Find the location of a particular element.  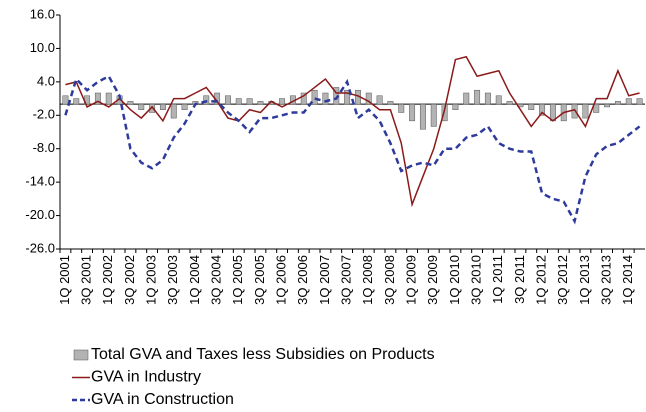

x-tick-label: 3Q 2007 is located at coordinates (346, 280).